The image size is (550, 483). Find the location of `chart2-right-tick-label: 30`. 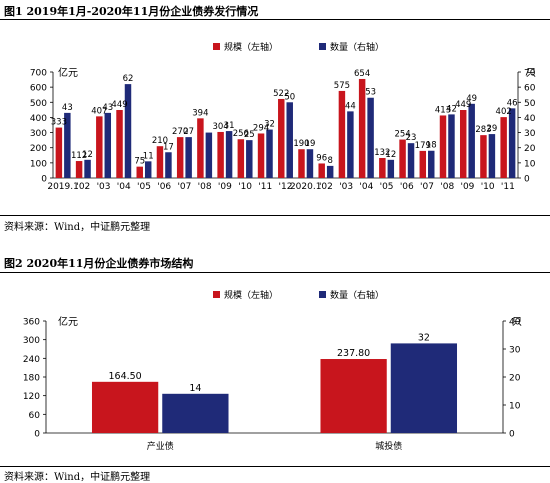

chart2-right-tick-label: 30 is located at coordinates (515, 351).